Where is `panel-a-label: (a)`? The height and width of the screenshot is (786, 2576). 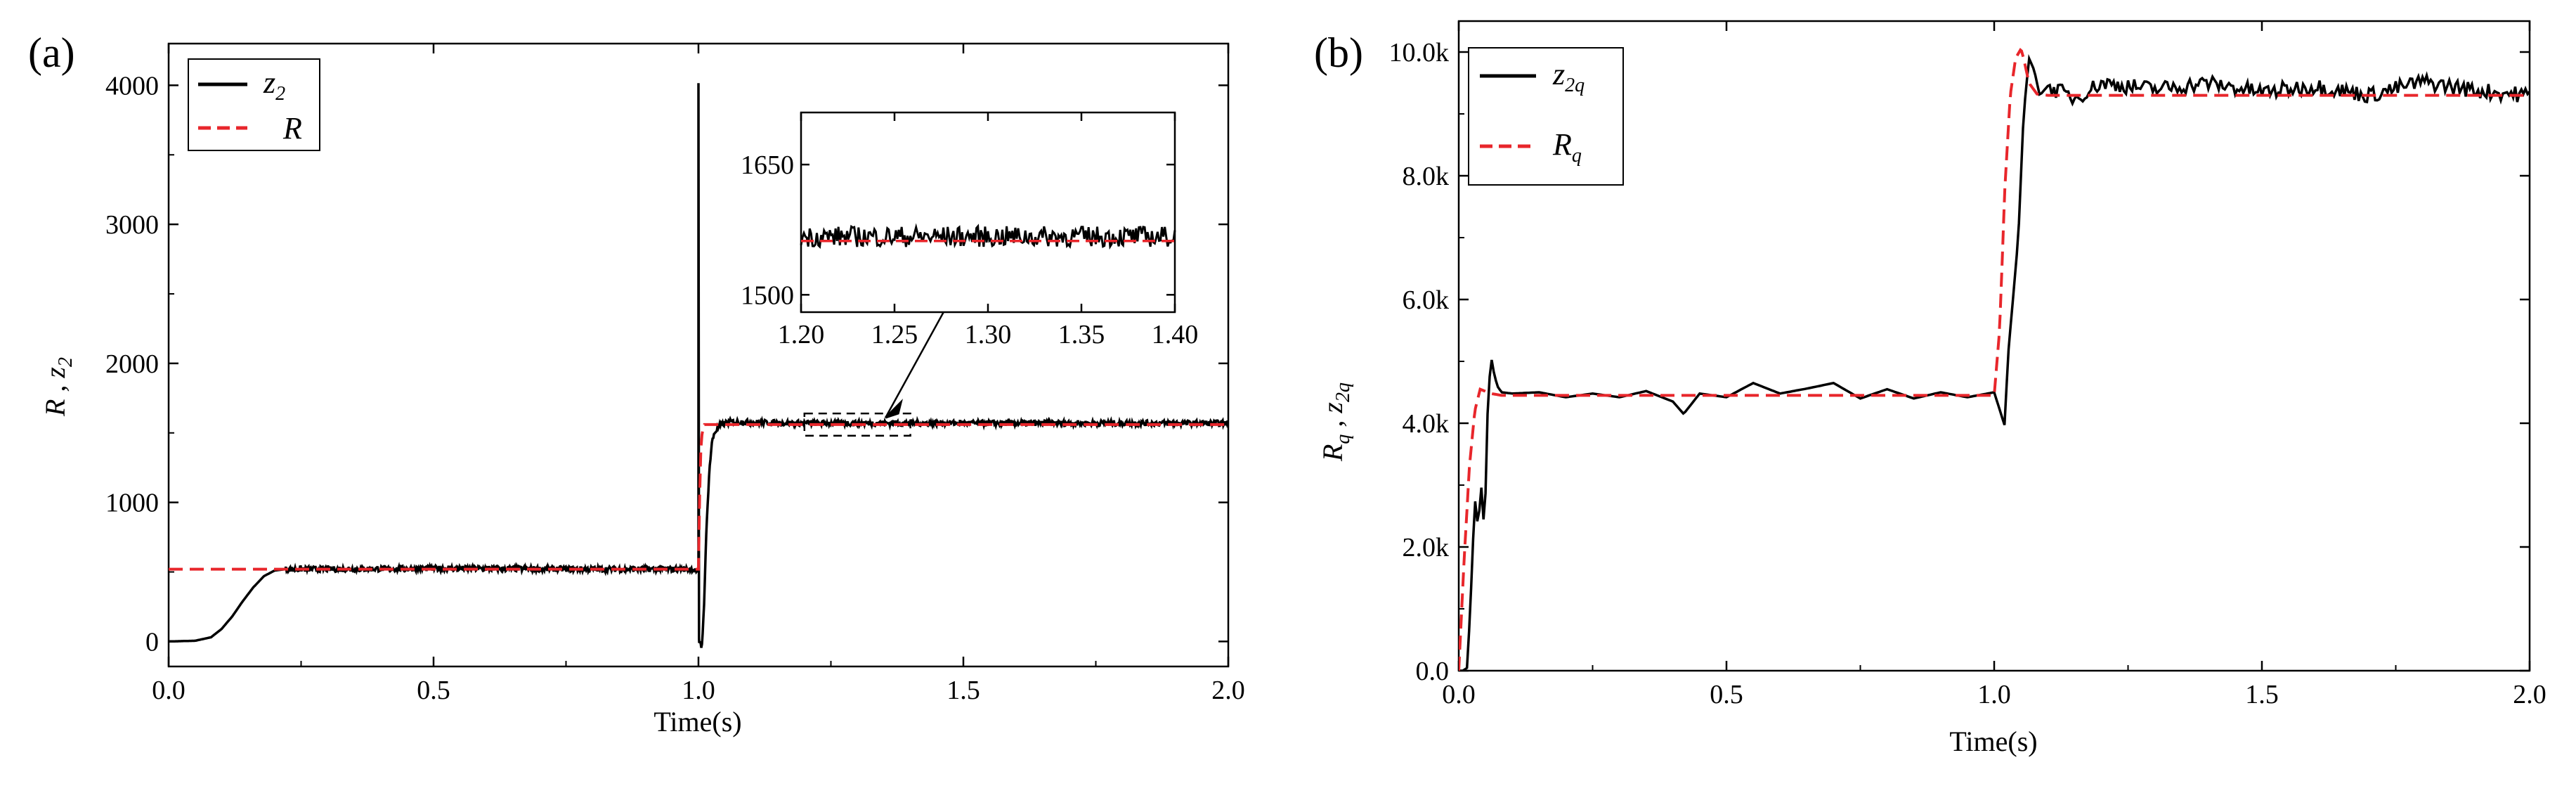 panel-a-label: (a) is located at coordinates (51, 53).